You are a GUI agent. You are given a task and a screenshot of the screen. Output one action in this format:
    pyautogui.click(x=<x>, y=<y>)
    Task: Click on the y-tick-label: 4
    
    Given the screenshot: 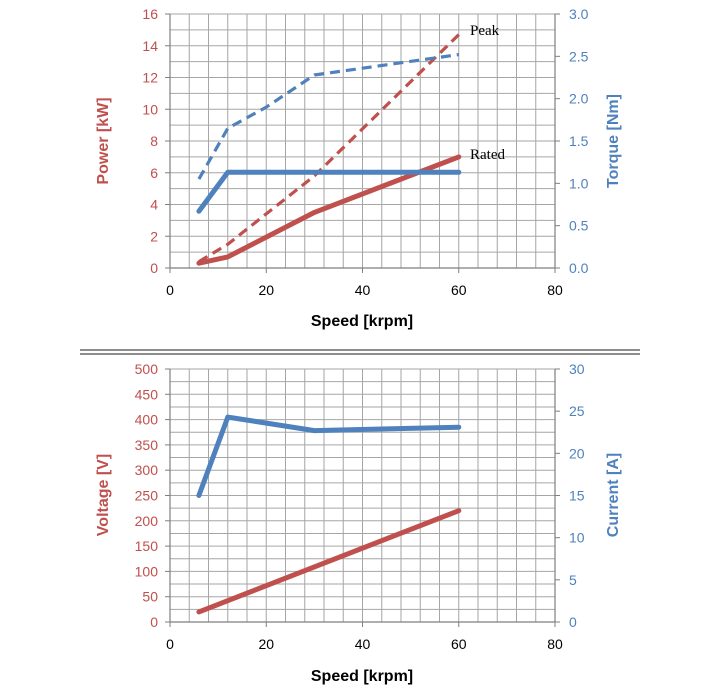 What is the action you would take?
    pyautogui.click(x=154, y=205)
    